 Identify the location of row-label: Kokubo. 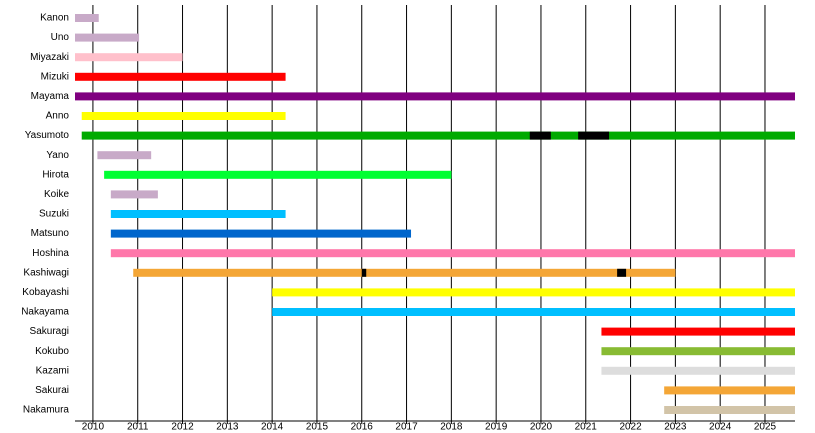
(52, 351).